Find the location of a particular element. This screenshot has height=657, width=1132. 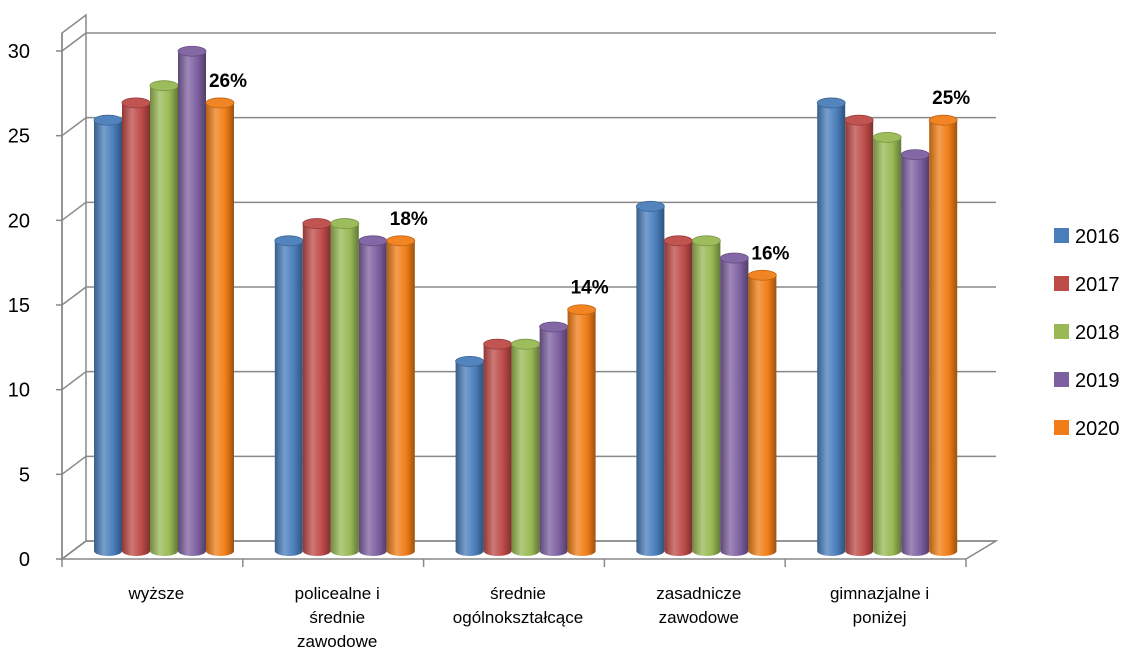

legend-label-2017: 2017 is located at coordinates (1097, 285).